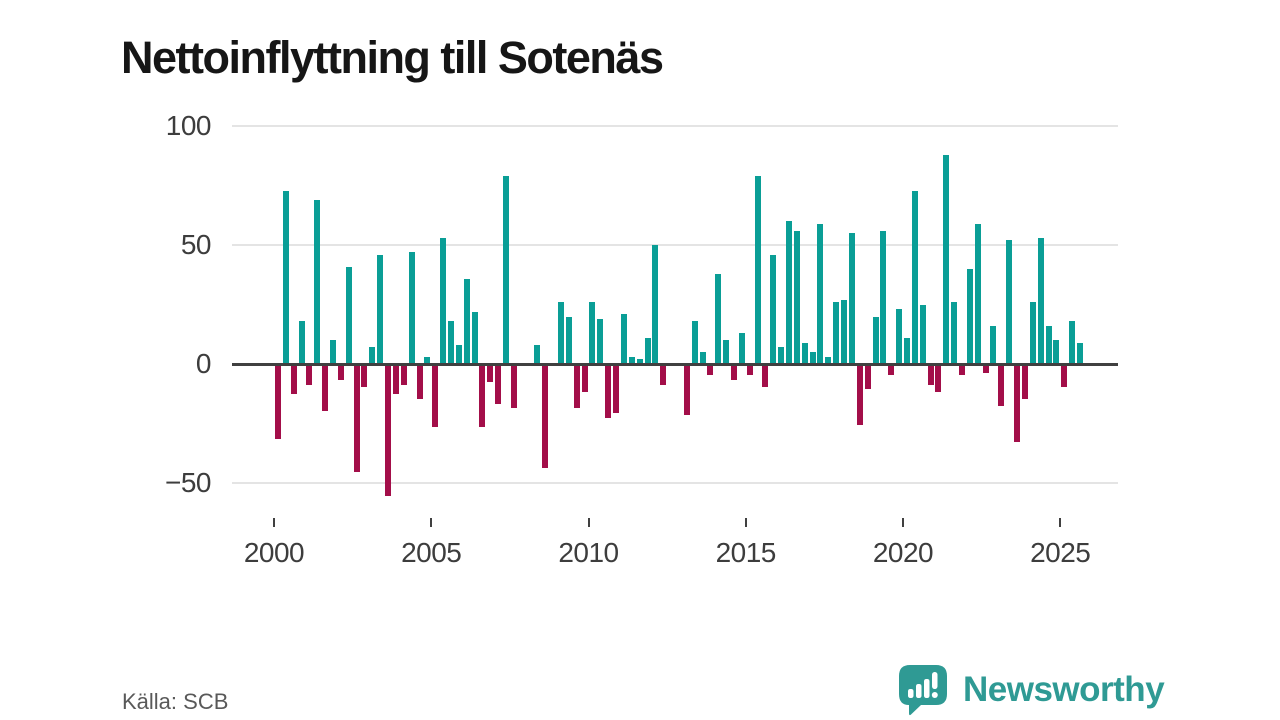 The image size is (1280, 720). Describe the element at coordinates (1060, 552) in the screenshot. I see `x-axis-tick-label: 2025` at that location.